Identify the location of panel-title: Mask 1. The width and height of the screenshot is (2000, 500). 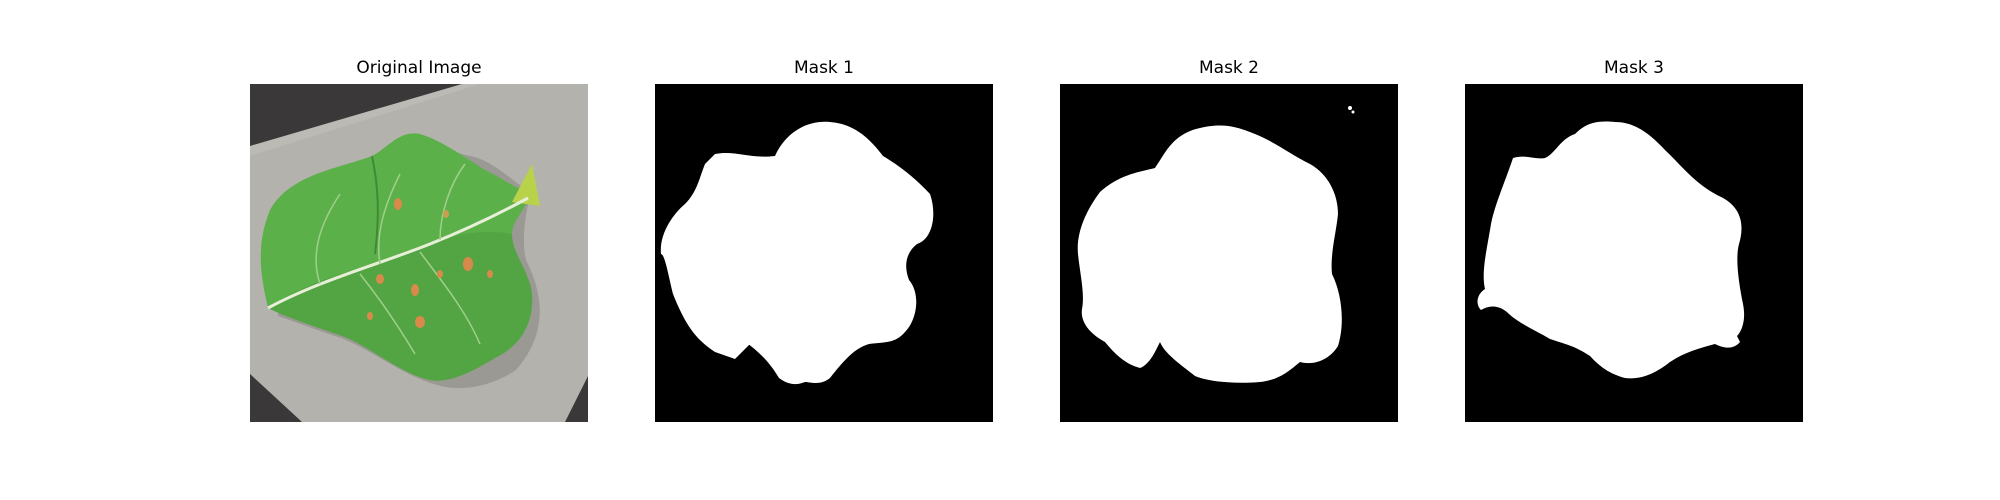
(823, 68).